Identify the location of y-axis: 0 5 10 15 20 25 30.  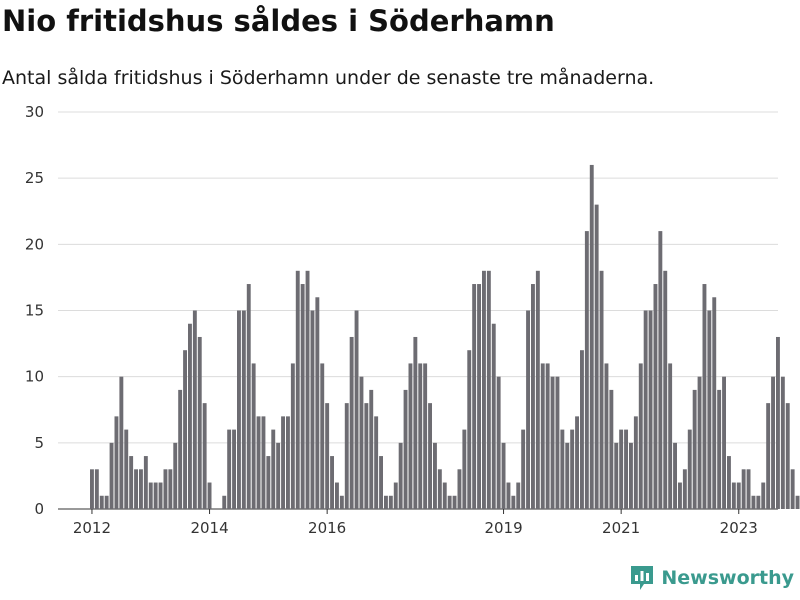
(34, 310).